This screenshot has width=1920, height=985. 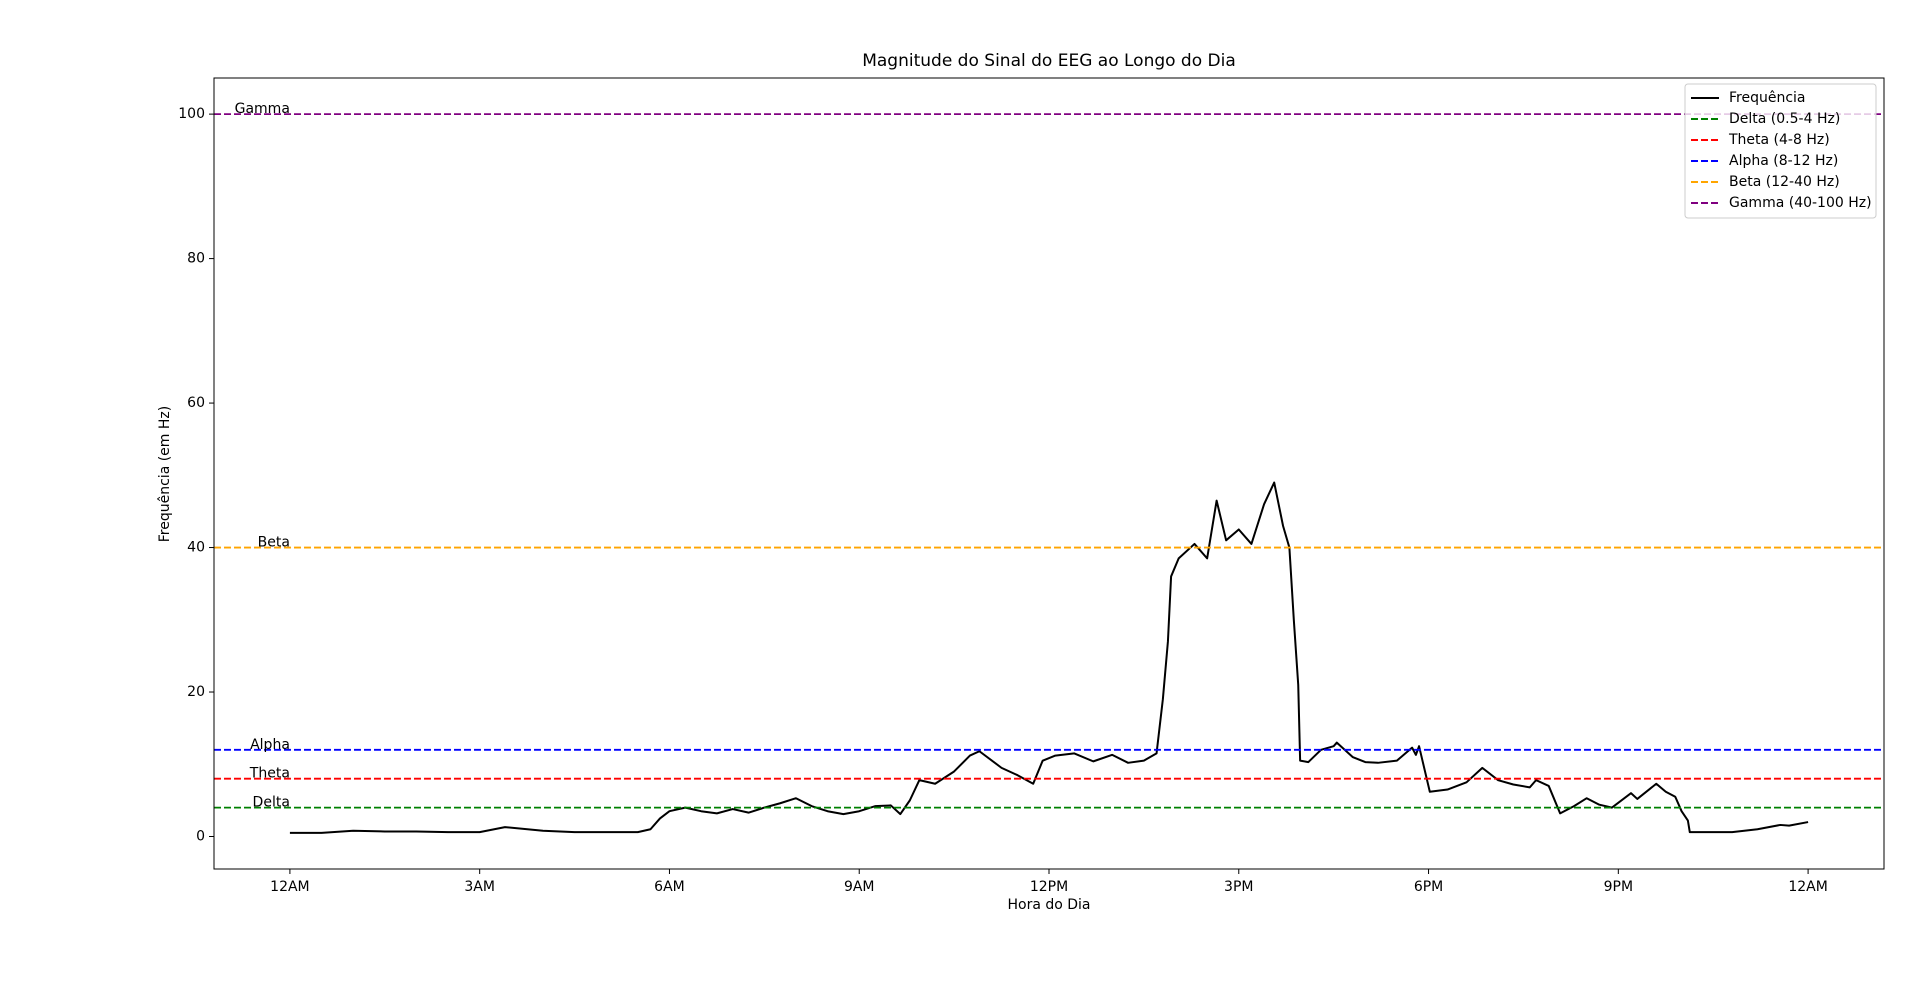 I want to click on y-tick-label: 100, so click(x=191, y=114).